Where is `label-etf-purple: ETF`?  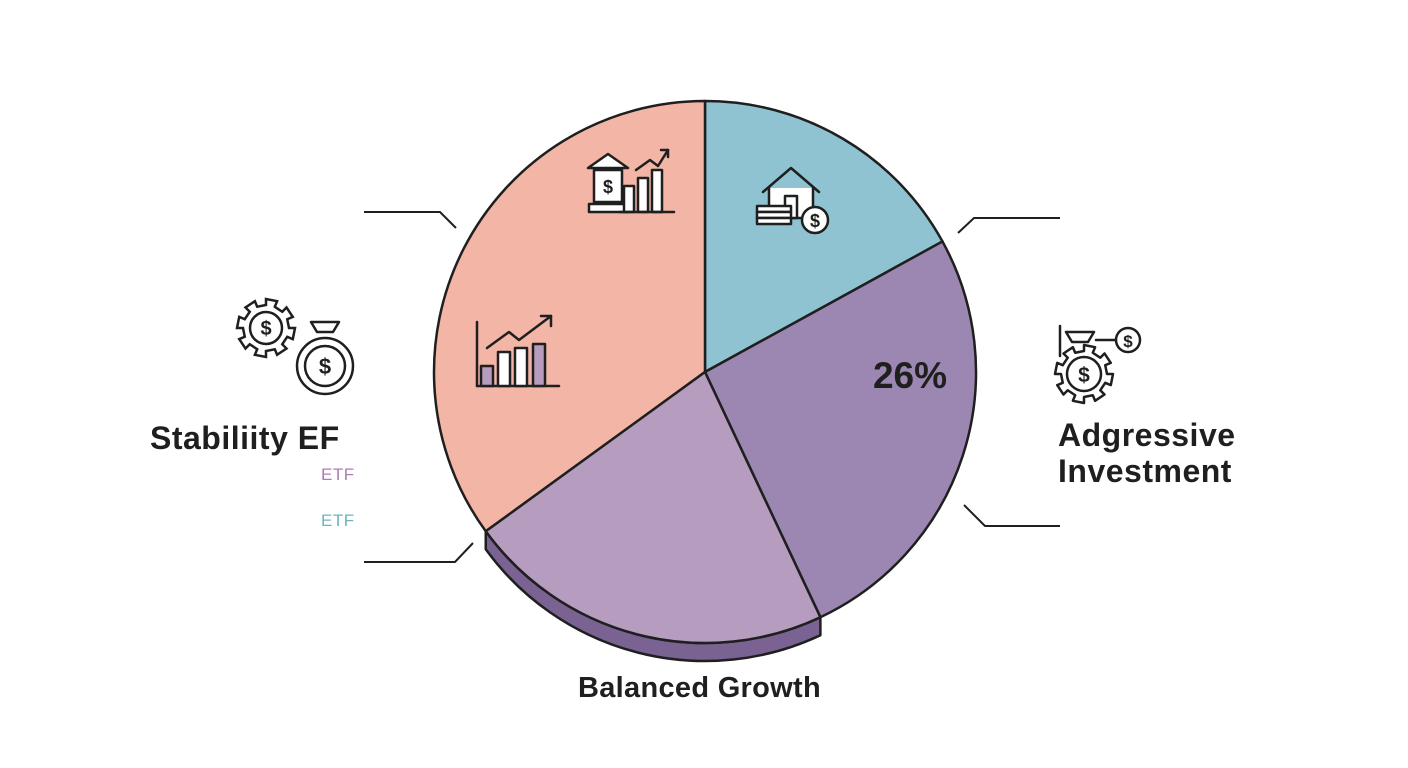 label-etf-purple: ETF is located at coordinates (338, 474).